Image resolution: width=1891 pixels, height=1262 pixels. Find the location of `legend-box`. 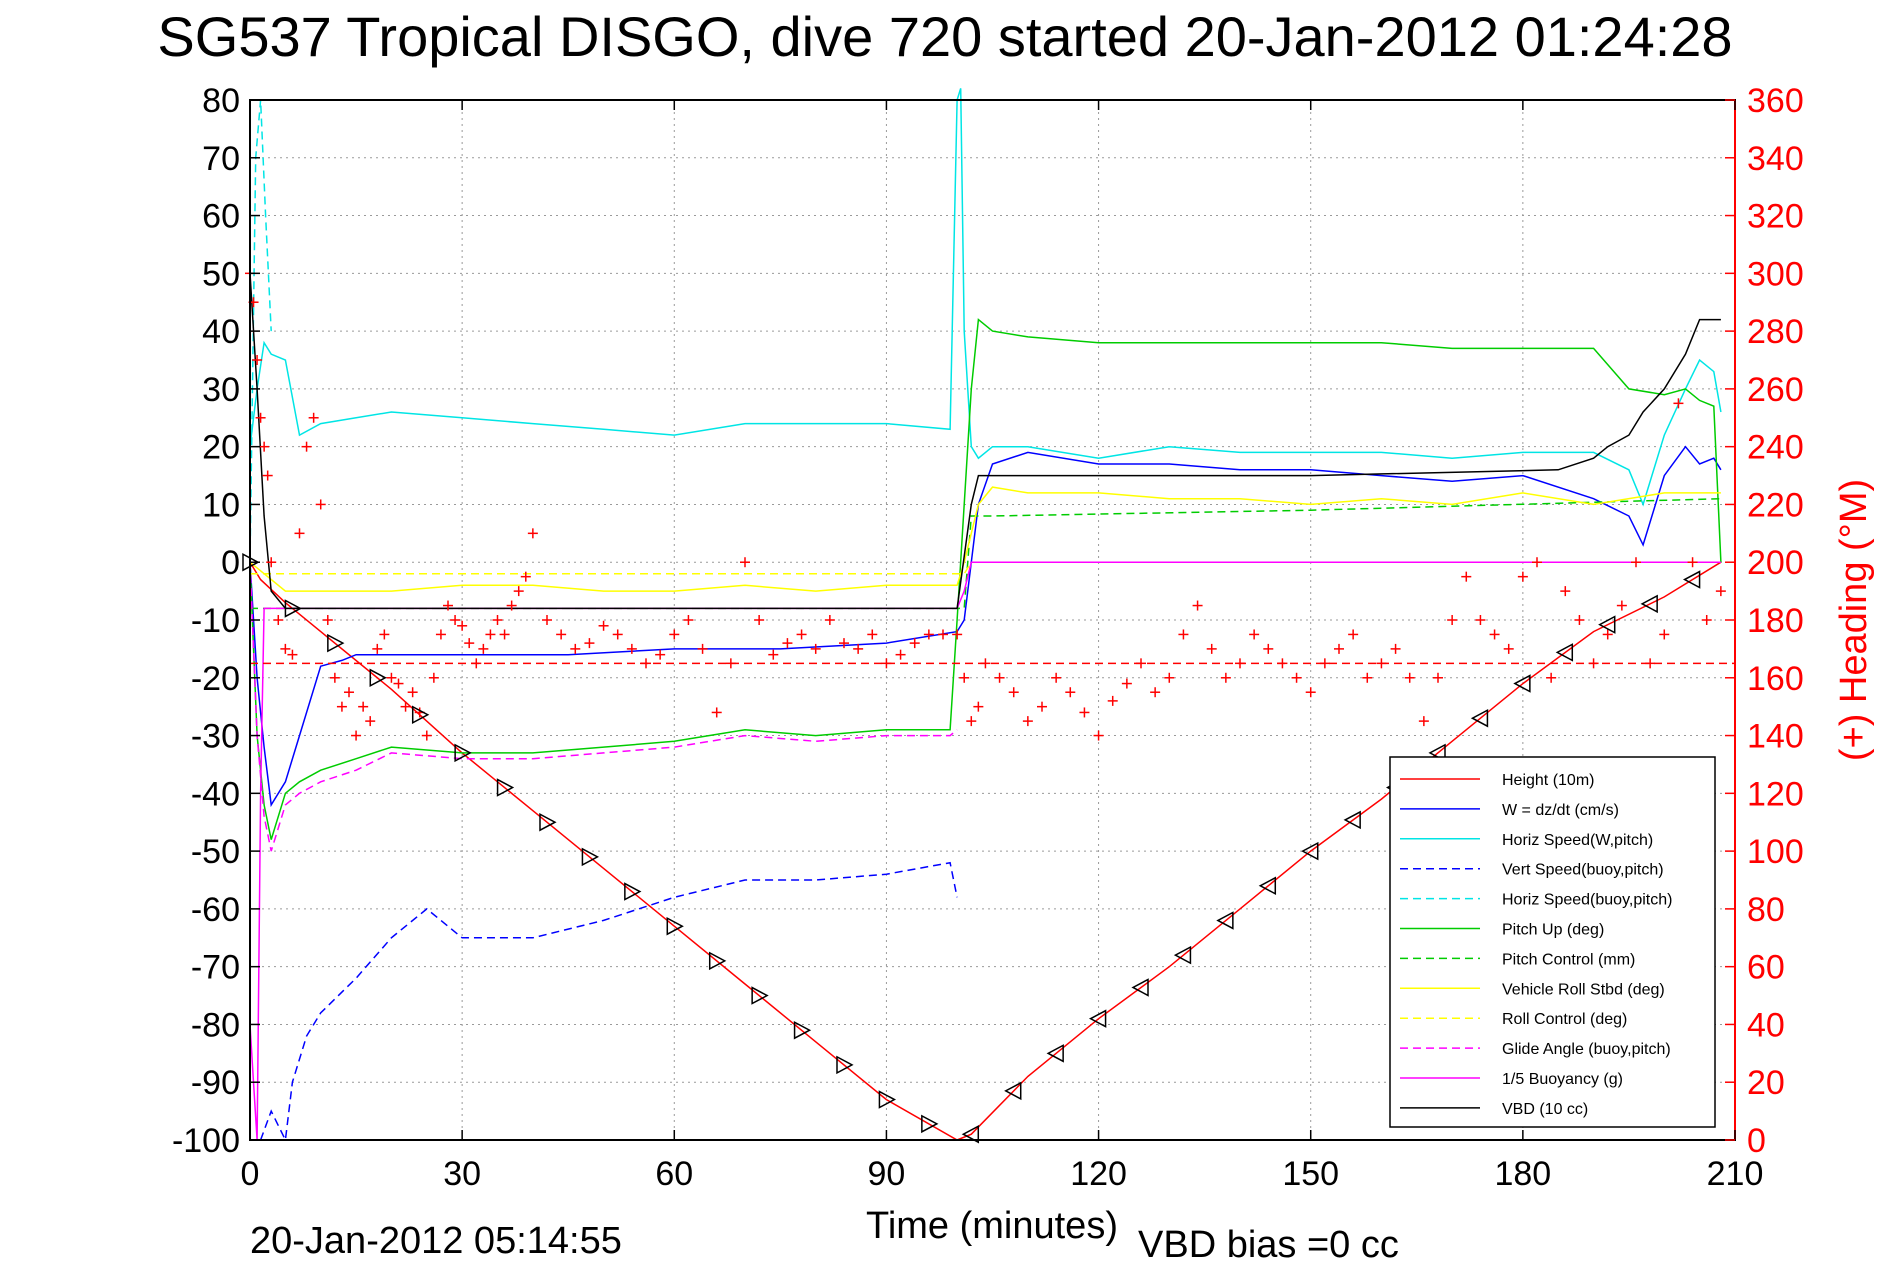

legend-box is located at coordinates (1552, 942).